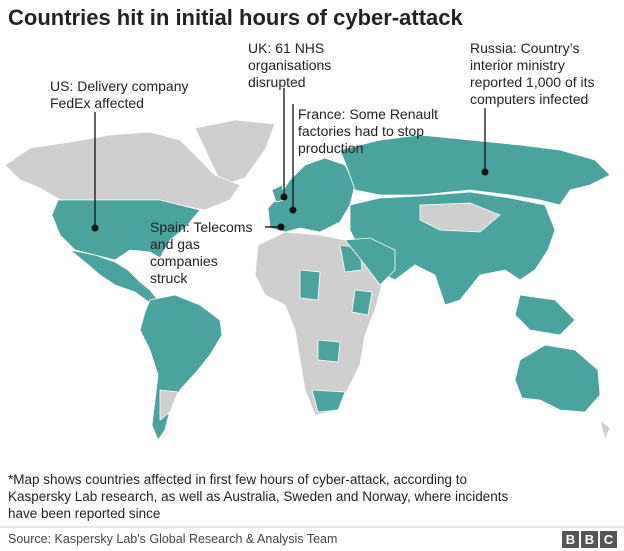  What do you see at coordinates (84, 513) in the screenshot?
I see `footnote: have been reported since` at bounding box center [84, 513].